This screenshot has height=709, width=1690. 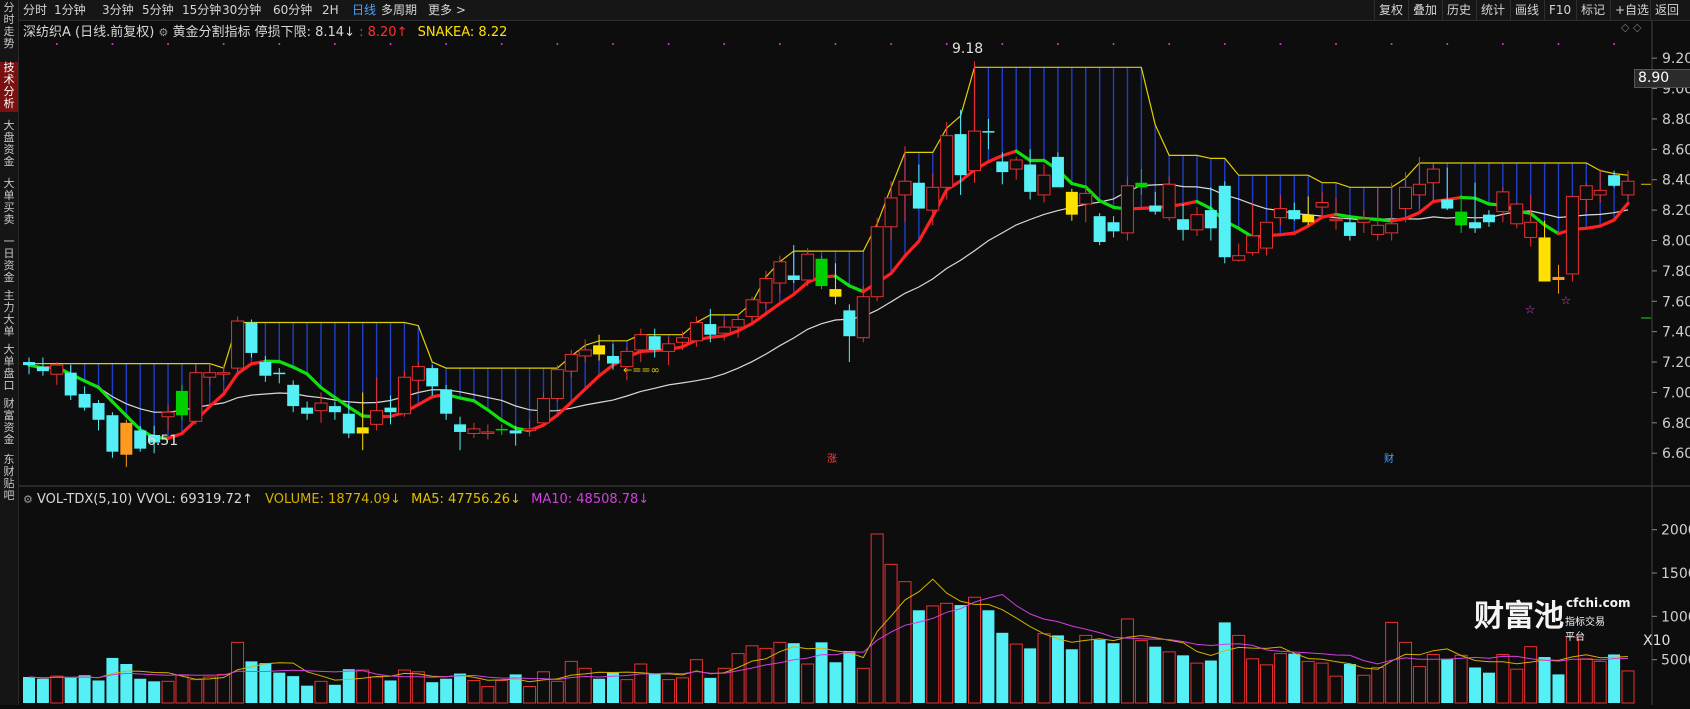 What do you see at coordinates (1492, 10) in the screenshot?
I see `toolbar-button-3: 统计` at bounding box center [1492, 10].